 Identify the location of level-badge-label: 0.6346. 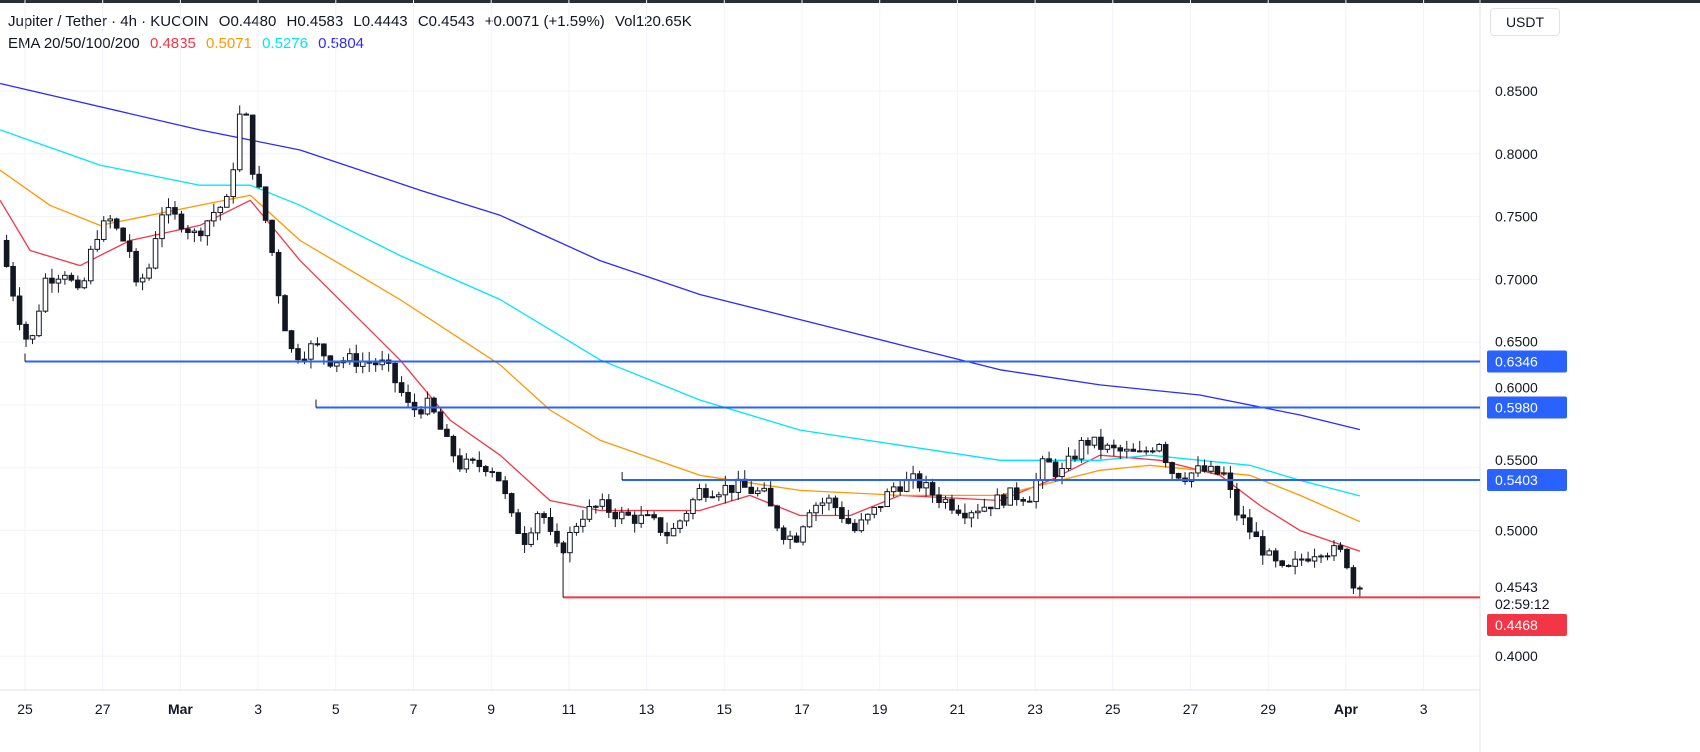
(1516, 362).